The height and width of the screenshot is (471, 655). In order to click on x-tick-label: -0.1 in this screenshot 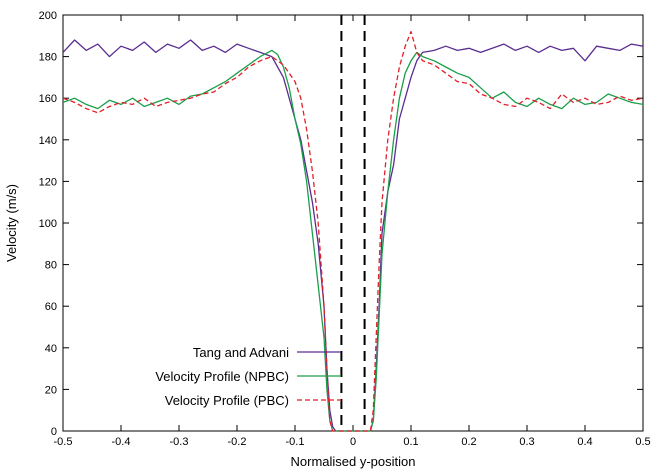, I will do `click(295, 442)`.